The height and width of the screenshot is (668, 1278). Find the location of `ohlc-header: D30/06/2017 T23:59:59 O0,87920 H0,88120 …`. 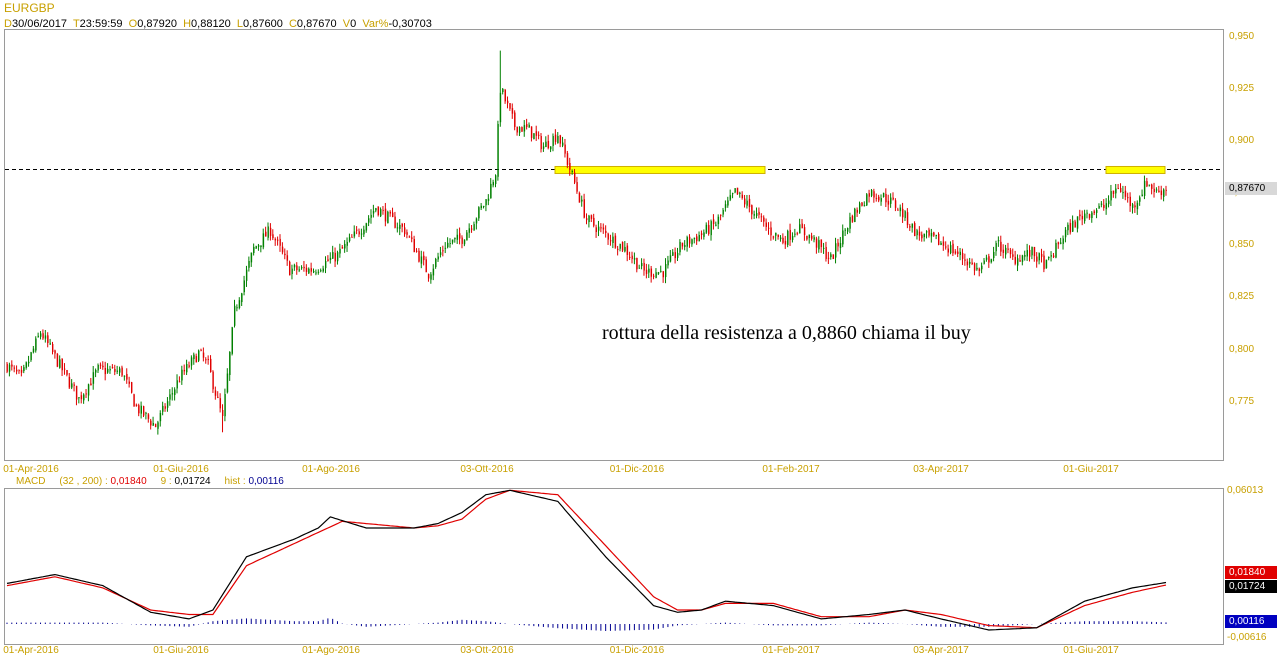

ohlc-header: D30/06/2017 T23:59:59 O0,87920 H0,88120 … is located at coordinates (218, 24).